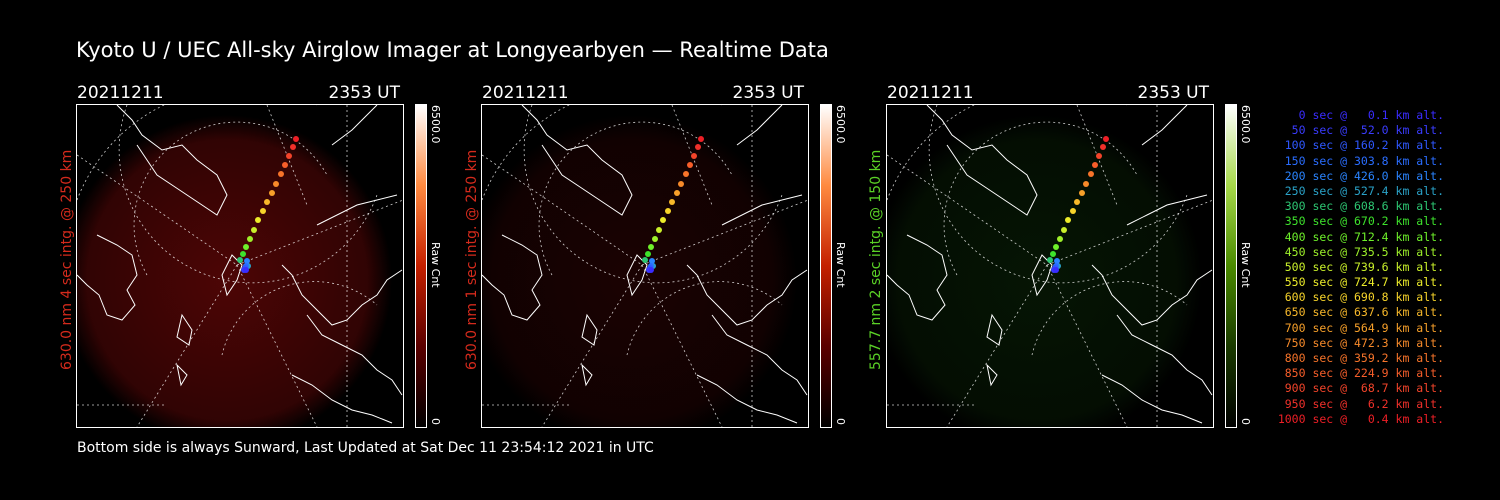 The width and height of the screenshot is (1500, 500). I want to click on panel-3-image, so click(1050, 266).